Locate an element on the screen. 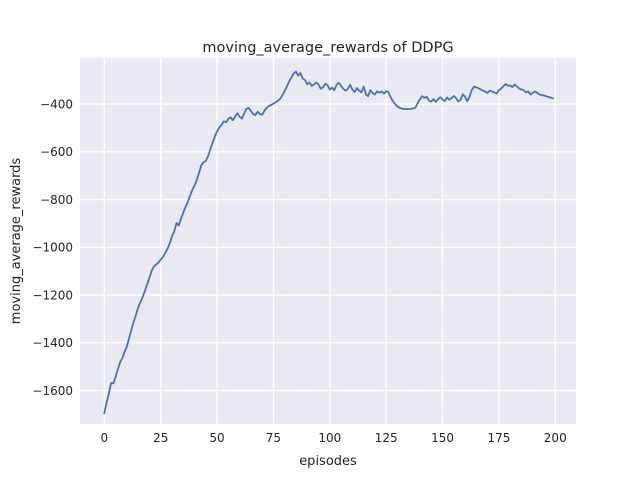 This screenshot has width=640, height=480. y-tick-labels: −400 −600 −800 −1000 −1200 −1400 −1600 is located at coordinates (52, 247).